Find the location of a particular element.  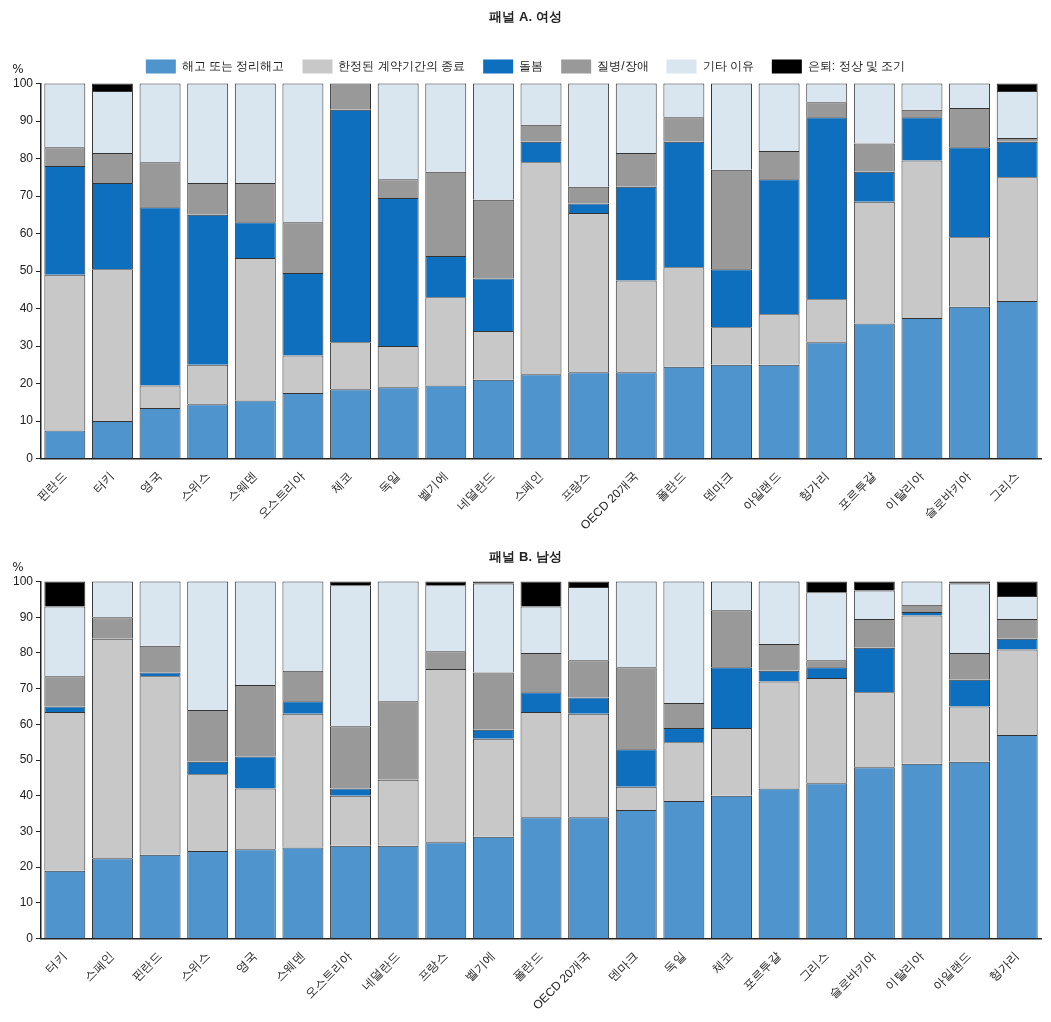

legend-label: 해고 또는 정리해고 is located at coordinates (233, 65).